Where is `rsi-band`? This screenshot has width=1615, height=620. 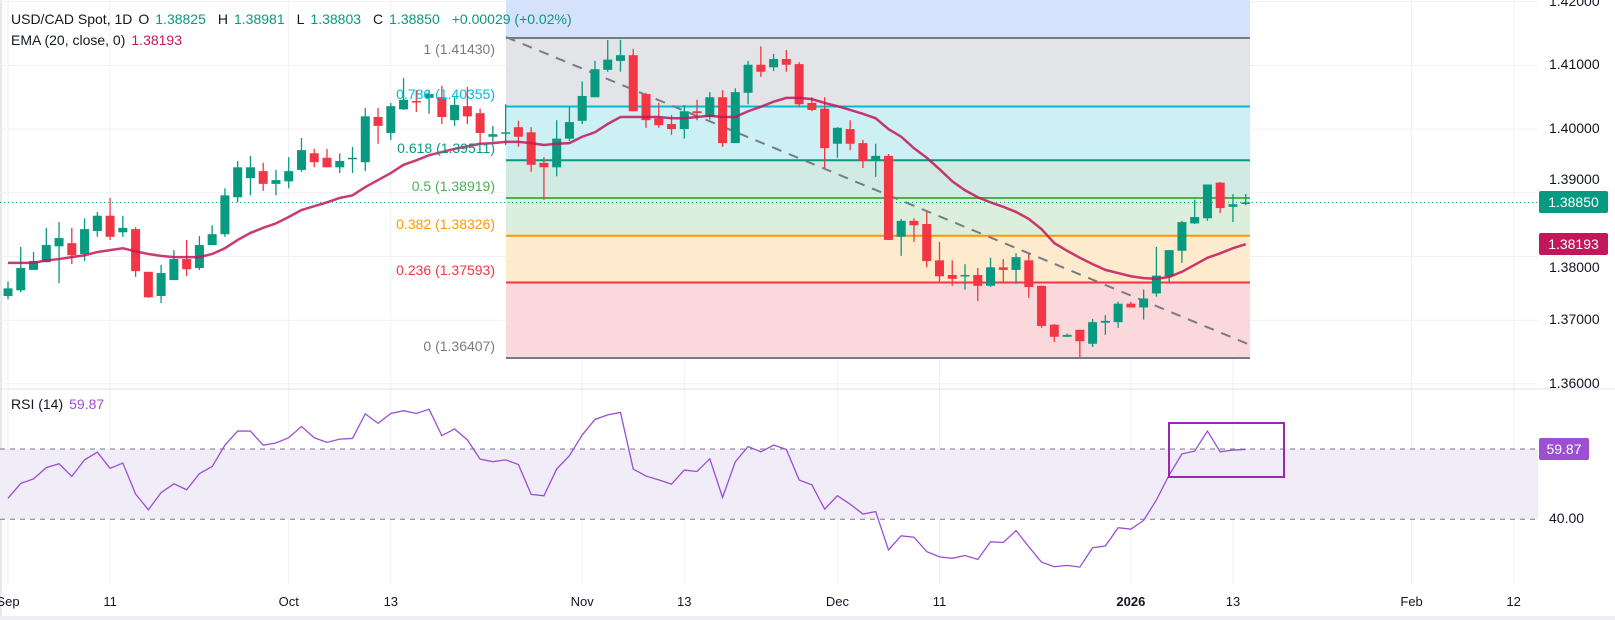
rsi-band is located at coordinates (769, 484).